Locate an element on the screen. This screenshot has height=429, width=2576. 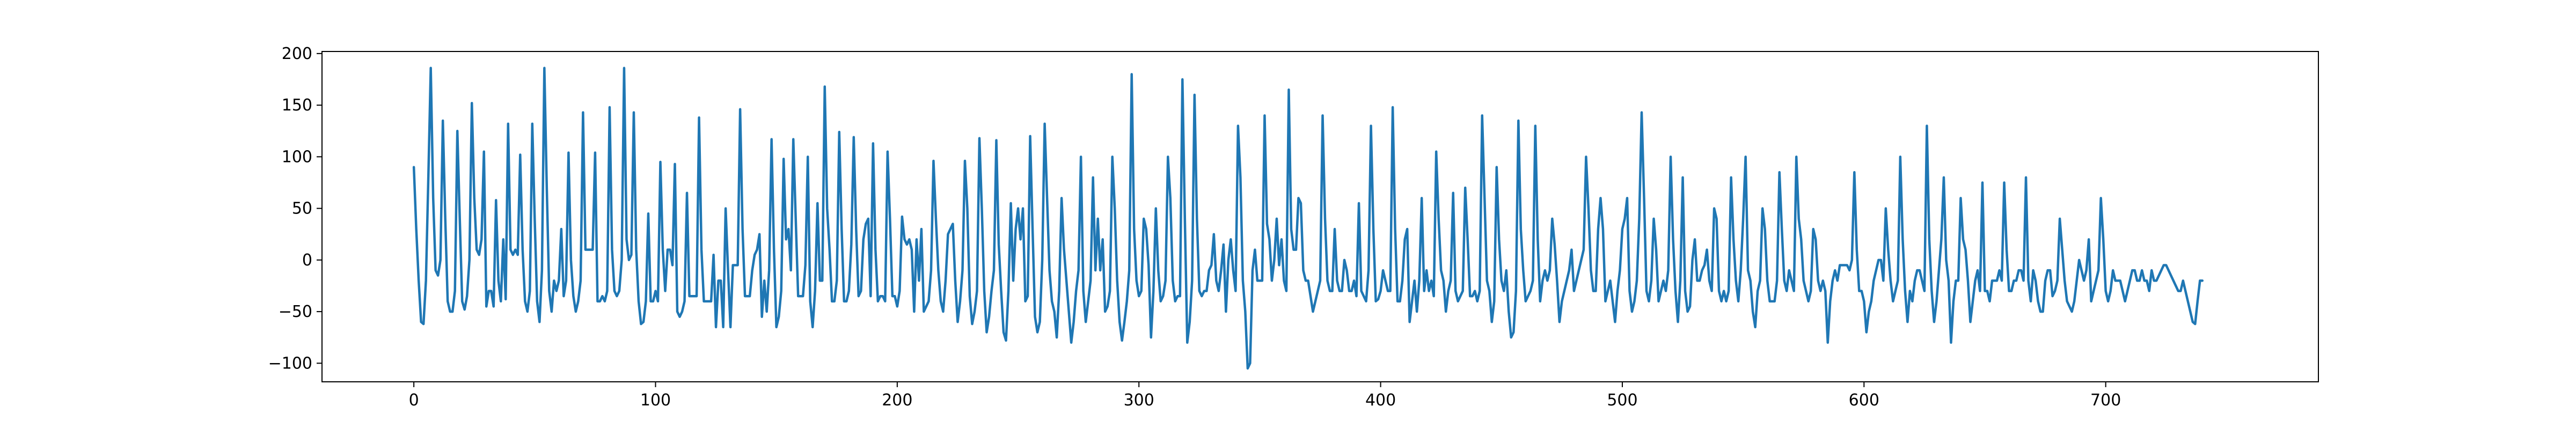
y-axis: −100 −50 0 50 100 150 200 is located at coordinates (295, 209).